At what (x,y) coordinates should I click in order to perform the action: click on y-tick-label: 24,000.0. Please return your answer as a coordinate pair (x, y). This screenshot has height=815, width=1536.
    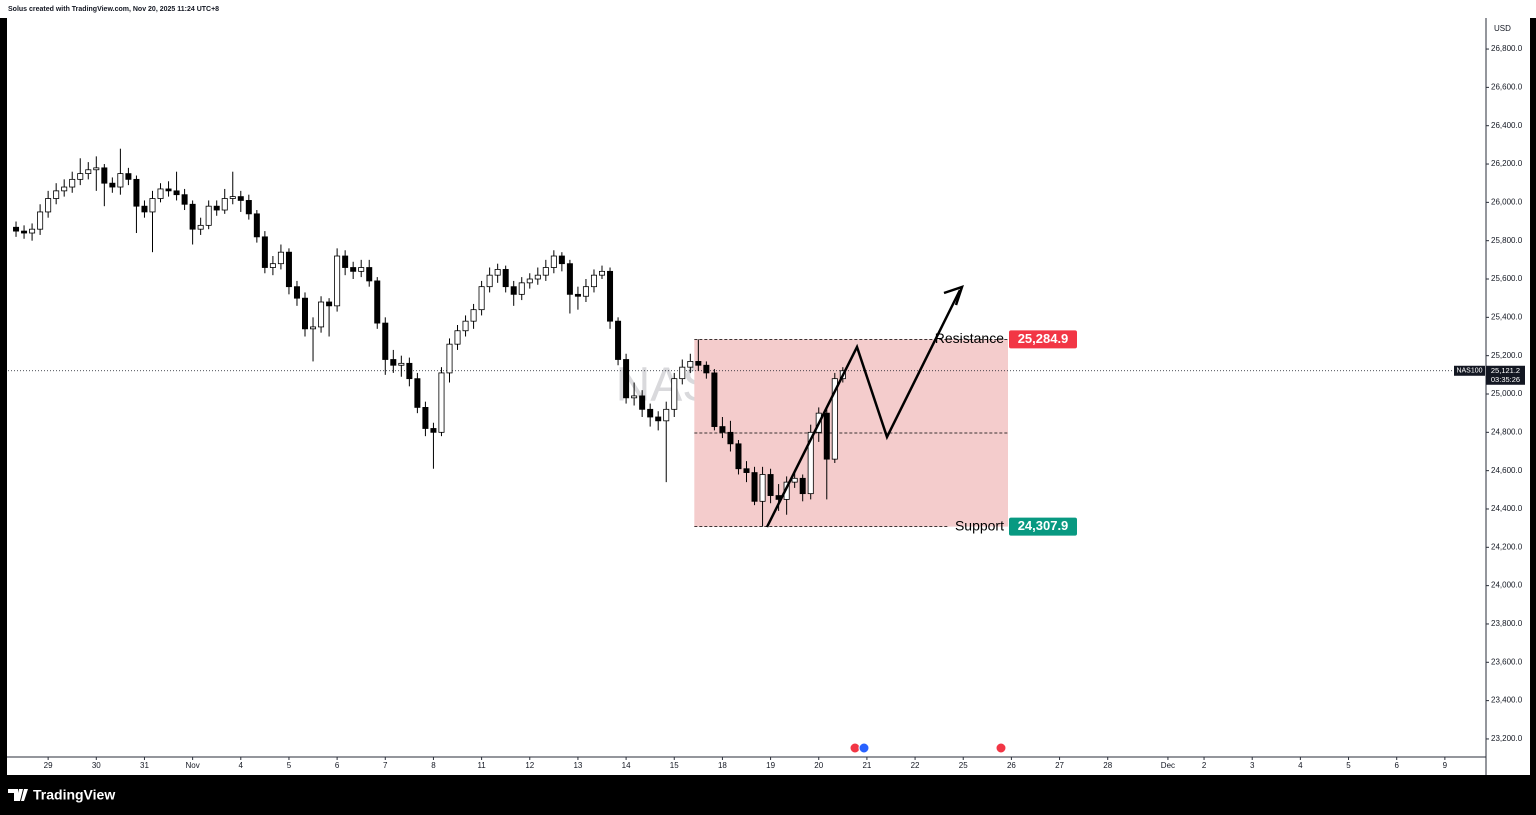
    Looking at the image, I should click on (1507, 585).